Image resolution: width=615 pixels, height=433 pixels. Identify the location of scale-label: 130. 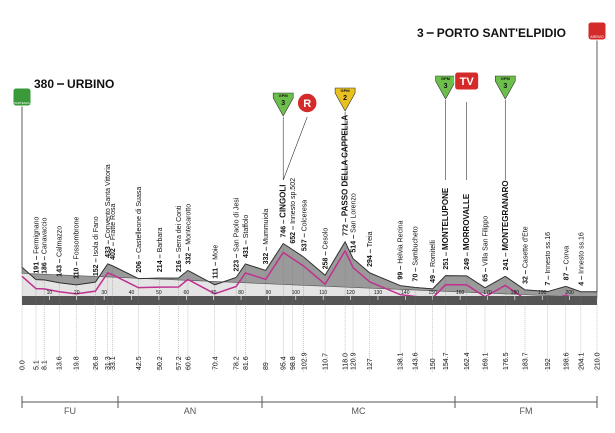
(378, 293).